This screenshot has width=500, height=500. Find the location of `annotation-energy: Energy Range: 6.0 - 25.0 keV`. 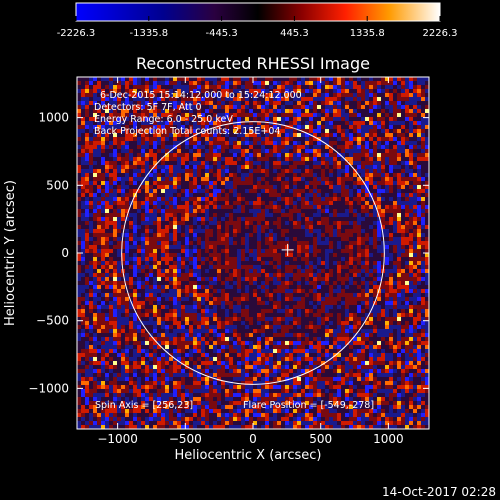

annotation-energy: Energy Range: 6.0 - 25.0 keV is located at coordinates (163, 119).